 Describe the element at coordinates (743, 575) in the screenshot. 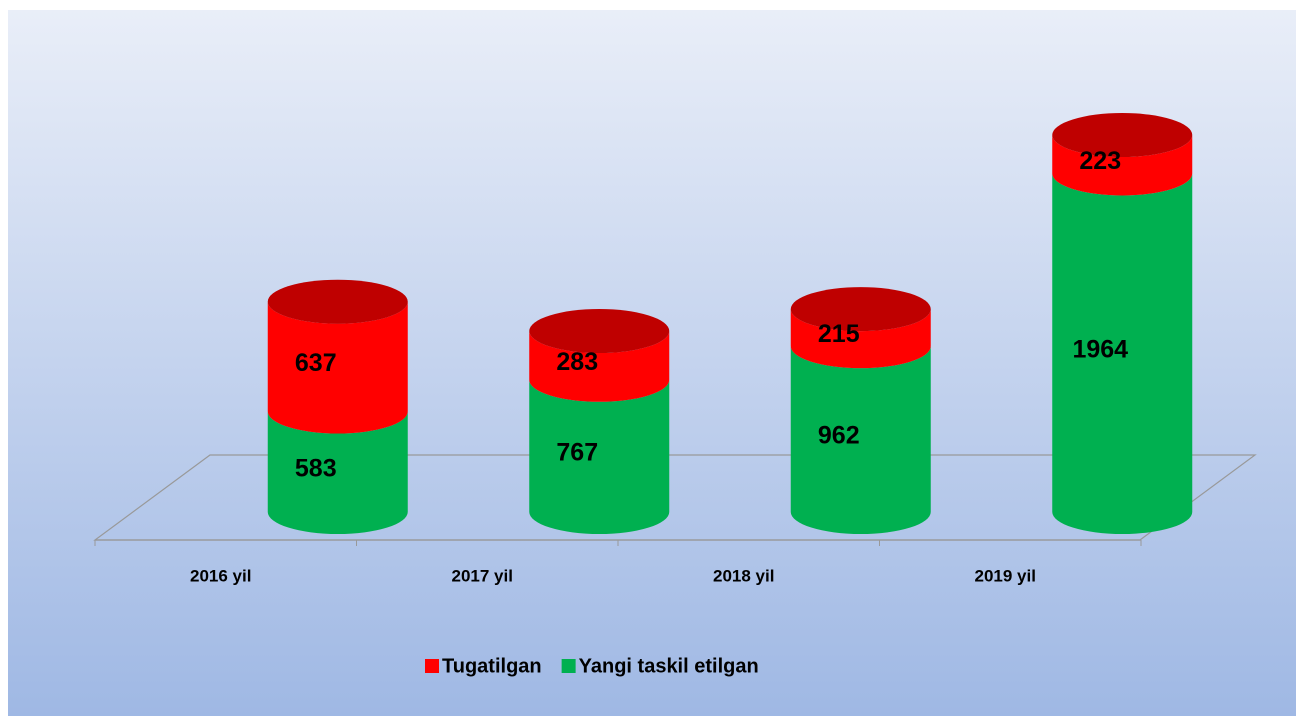

I see `x-tick-label: 2018 yil` at that location.